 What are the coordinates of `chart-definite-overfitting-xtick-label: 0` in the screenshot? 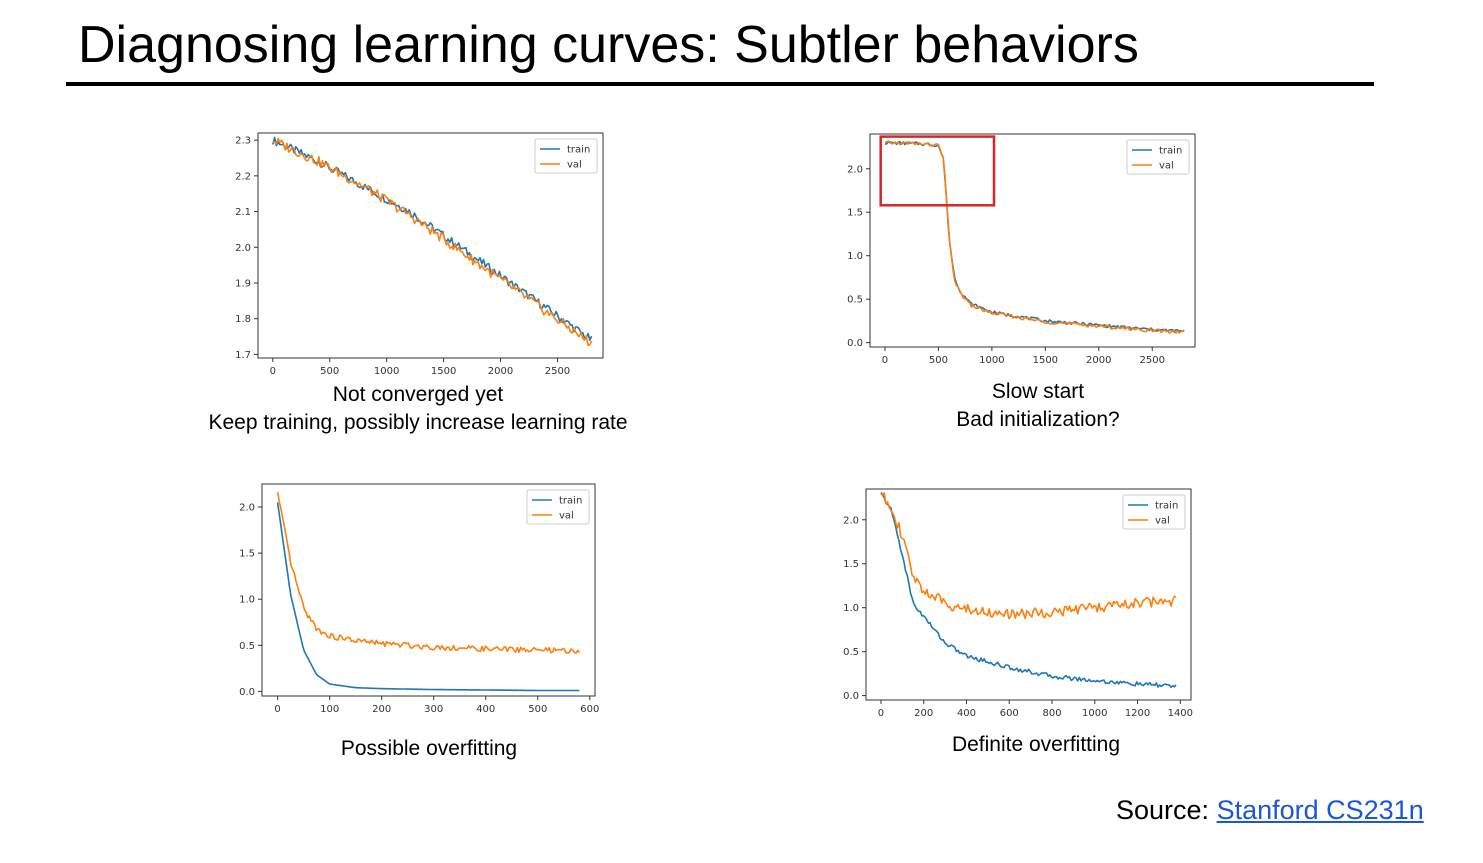 It's located at (881, 713).